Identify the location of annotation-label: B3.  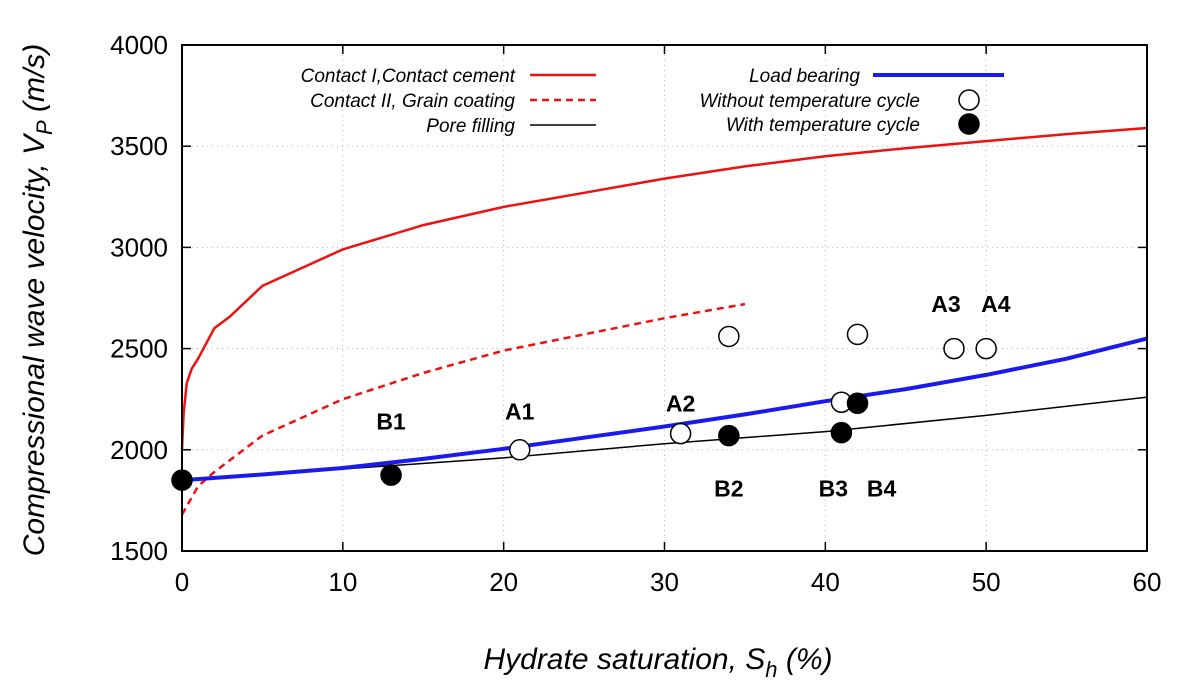
(833, 488).